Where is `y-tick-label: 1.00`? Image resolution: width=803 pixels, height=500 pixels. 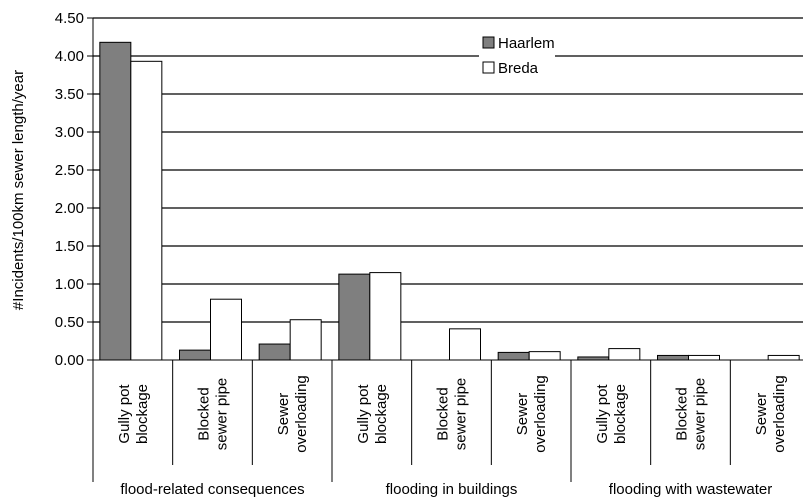
y-tick-label: 1.00 is located at coordinates (69, 284).